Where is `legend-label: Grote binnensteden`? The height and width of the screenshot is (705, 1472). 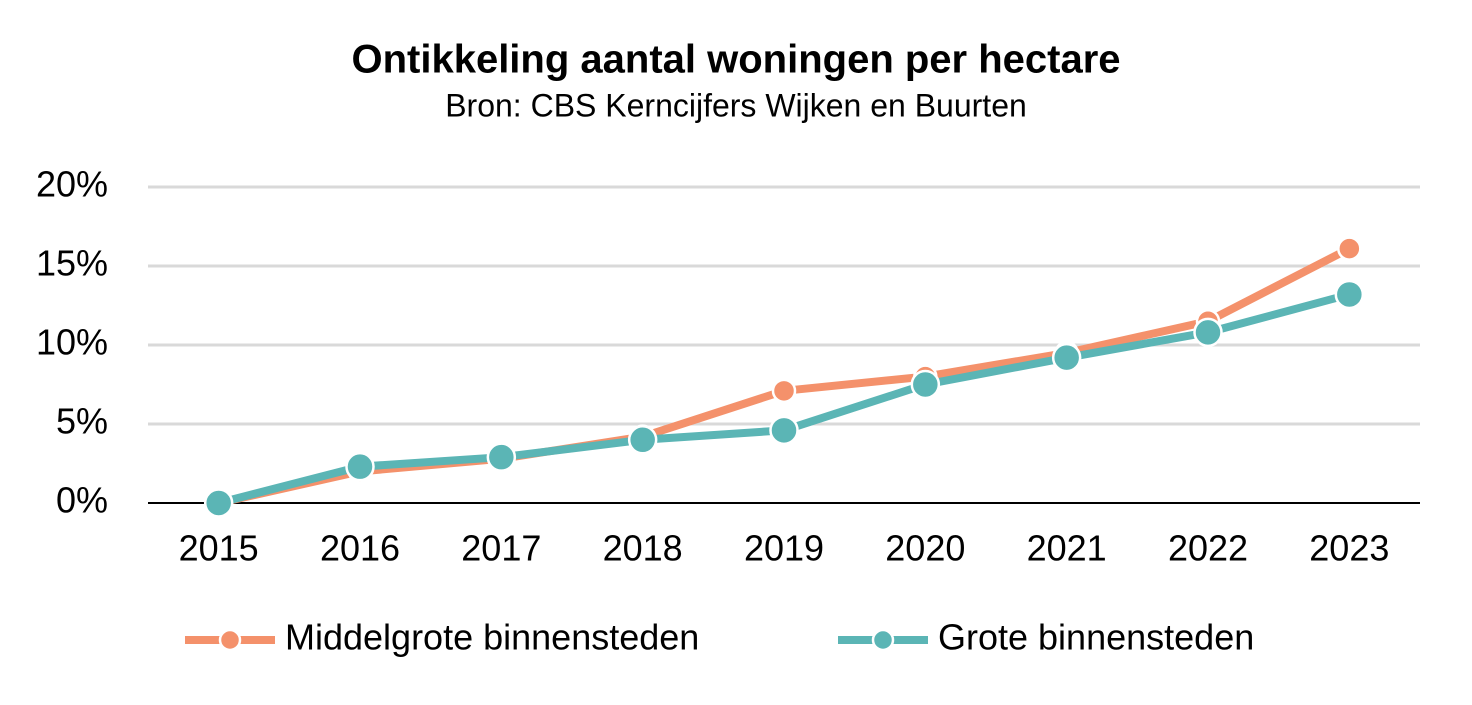
legend-label: Grote binnensteden is located at coordinates (1096, 637).